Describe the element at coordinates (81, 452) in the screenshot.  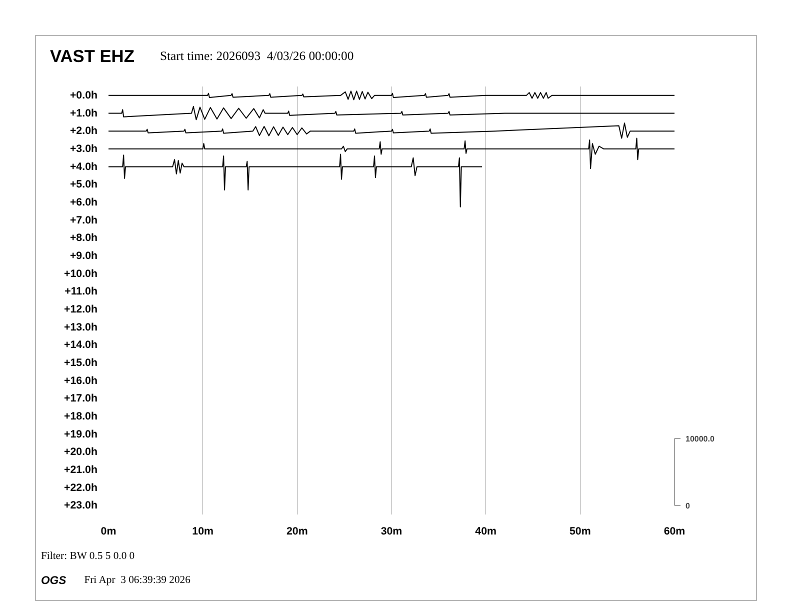
I see `y-tick-label: +20.0h` at that location.